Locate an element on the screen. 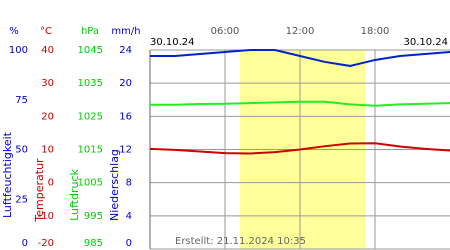 Image resolution: width=450 pixels, height=250 pixels. y-tick-label: 1025 is located at coordinates (90, 116).